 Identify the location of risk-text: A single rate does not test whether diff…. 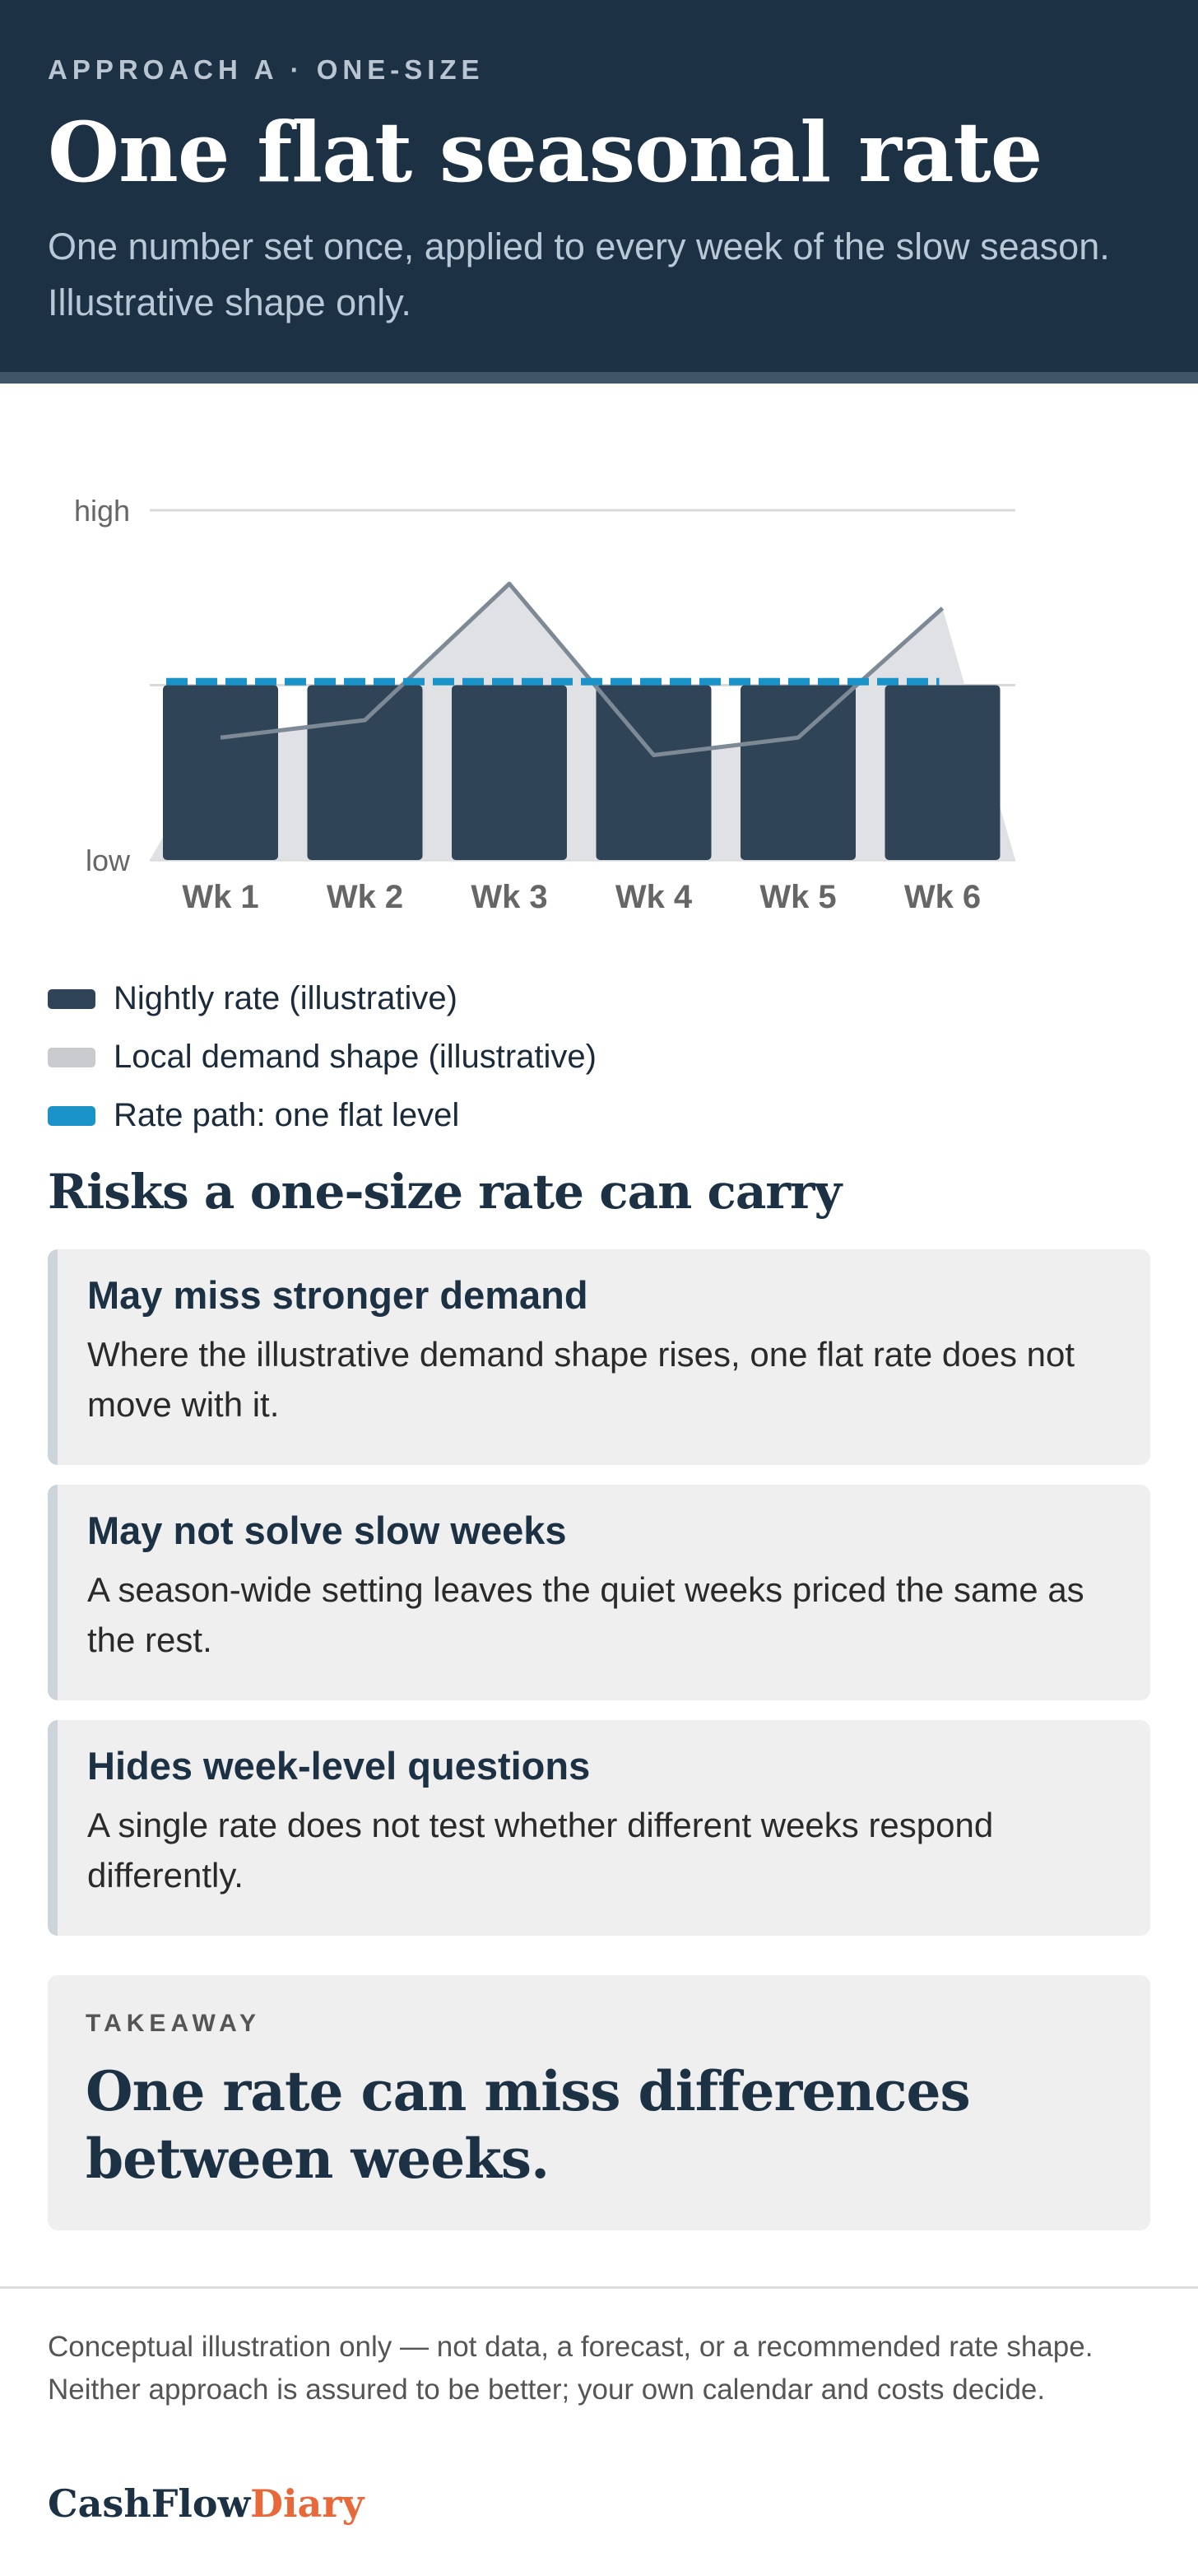
(540, 1851).